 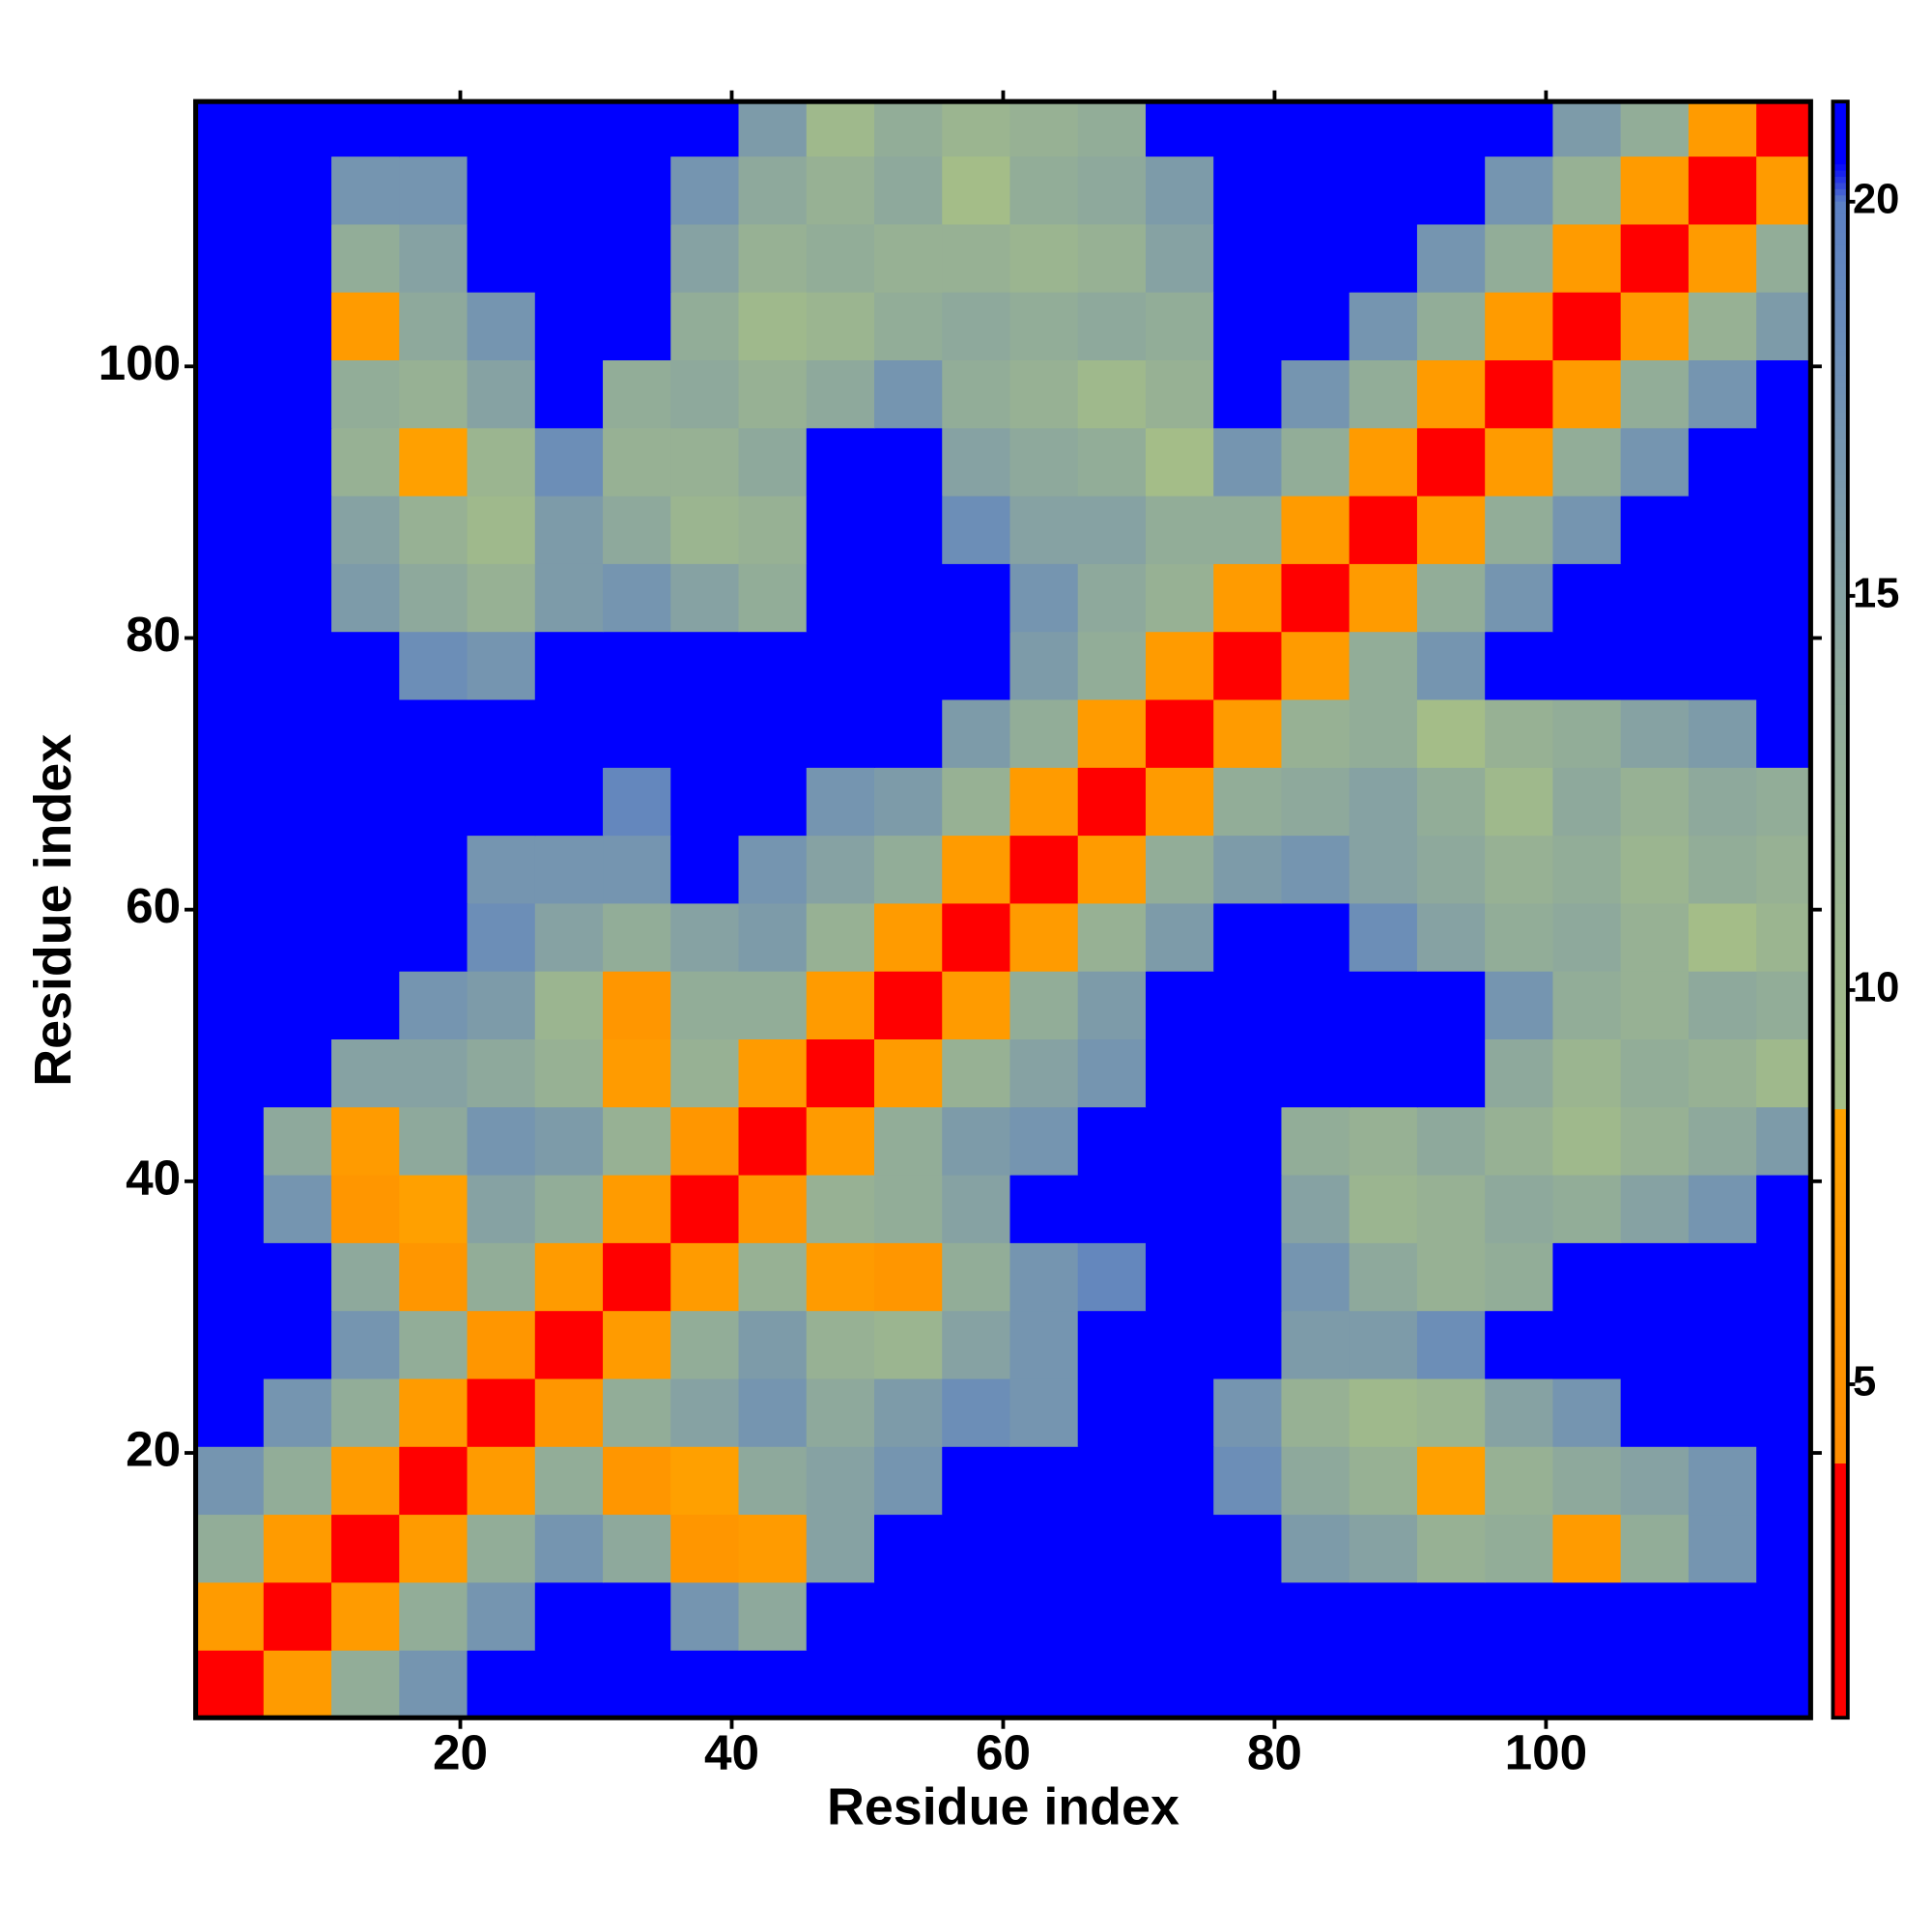 What do you see at coordinates (1003, 1751) in the screenshot?
I see `x-tick-label: 60` at bounding box center [1003, 1751].